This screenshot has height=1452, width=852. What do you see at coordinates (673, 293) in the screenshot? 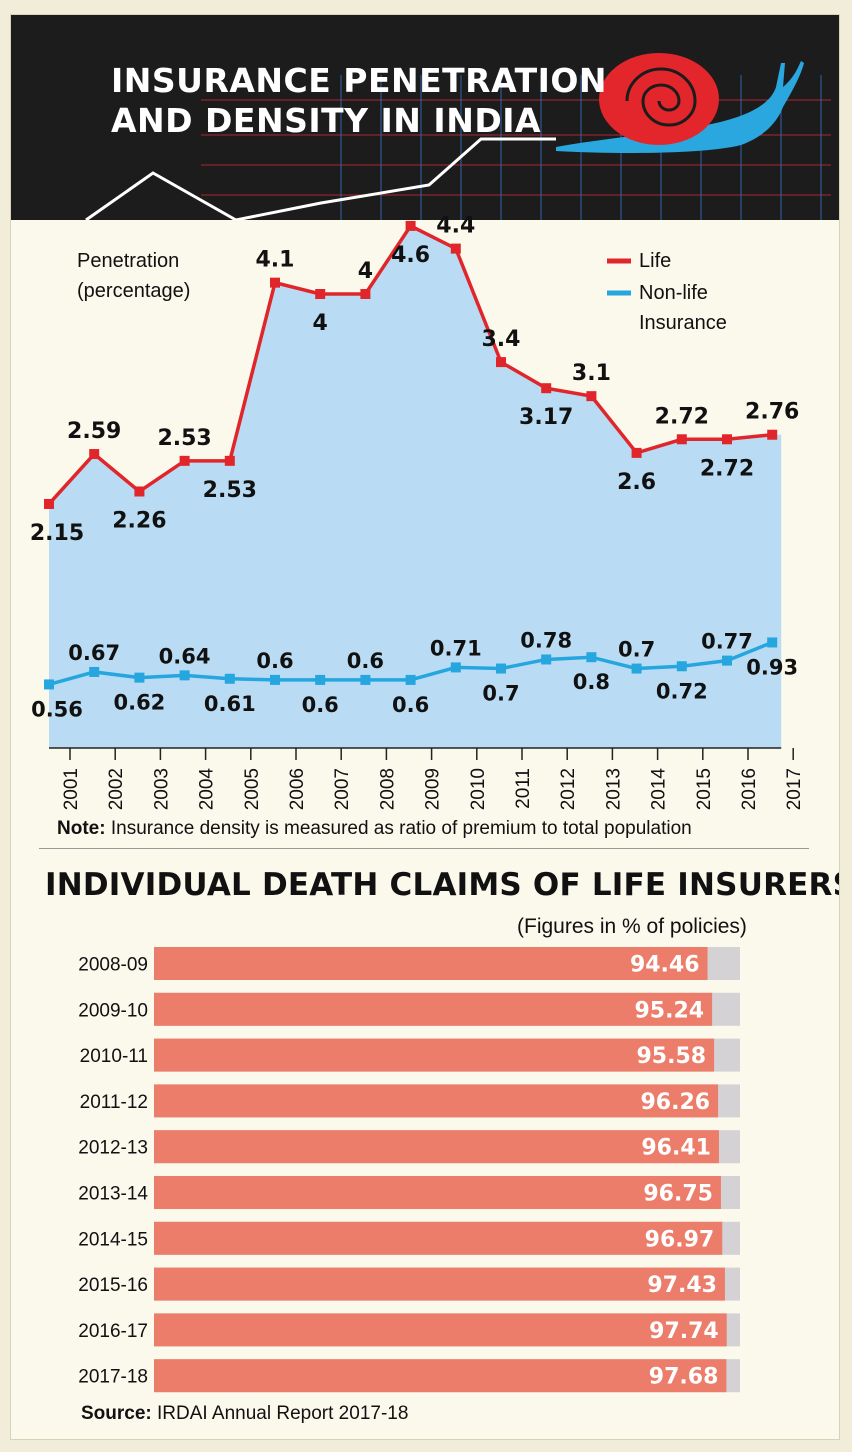
I see `legend-nonlife-label-line1: Non-life` at bounding box center [673, 293].